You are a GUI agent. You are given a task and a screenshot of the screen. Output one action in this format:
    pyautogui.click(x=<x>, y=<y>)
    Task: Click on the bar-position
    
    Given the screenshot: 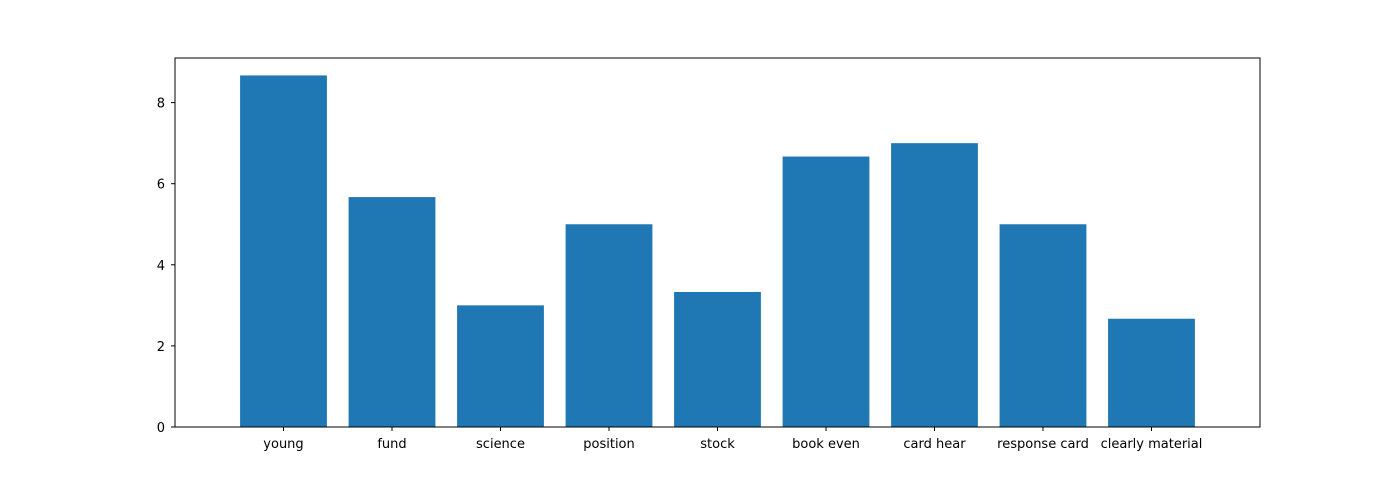 What is the action you would take?
    pyautogui.click(x=609, y=325)
    